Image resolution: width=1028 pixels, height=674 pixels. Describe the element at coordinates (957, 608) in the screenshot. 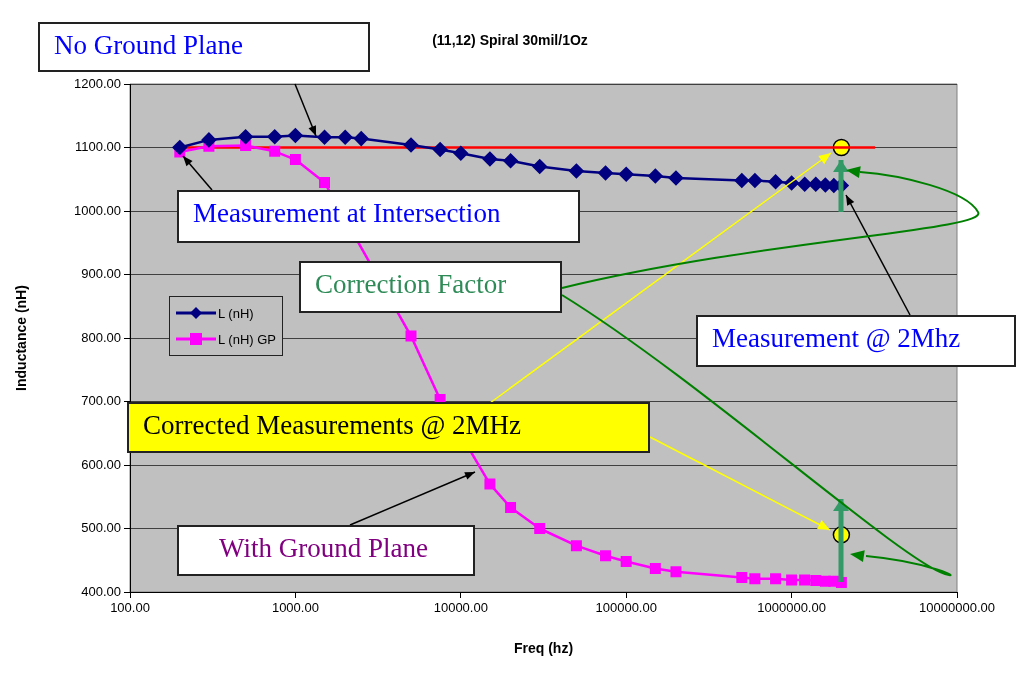

I see `x-tick-label: 10000000.00` at that location.